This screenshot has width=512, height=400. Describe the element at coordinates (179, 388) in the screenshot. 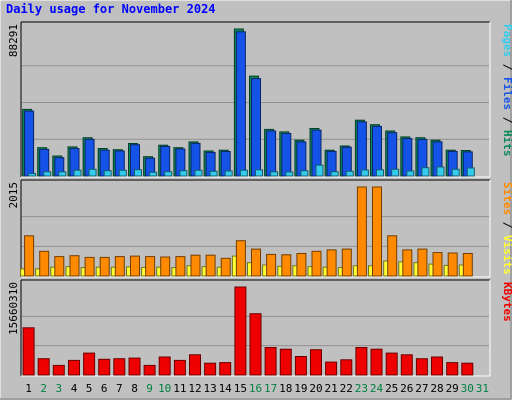

I see `x-tick-label: 11` at that location.